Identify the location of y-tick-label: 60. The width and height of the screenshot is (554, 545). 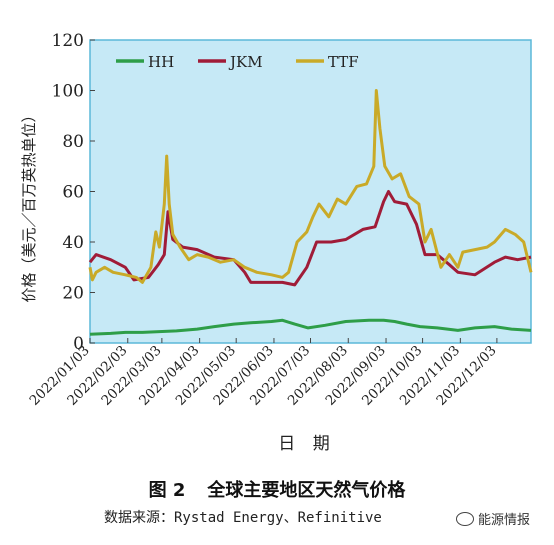
(73, 193).